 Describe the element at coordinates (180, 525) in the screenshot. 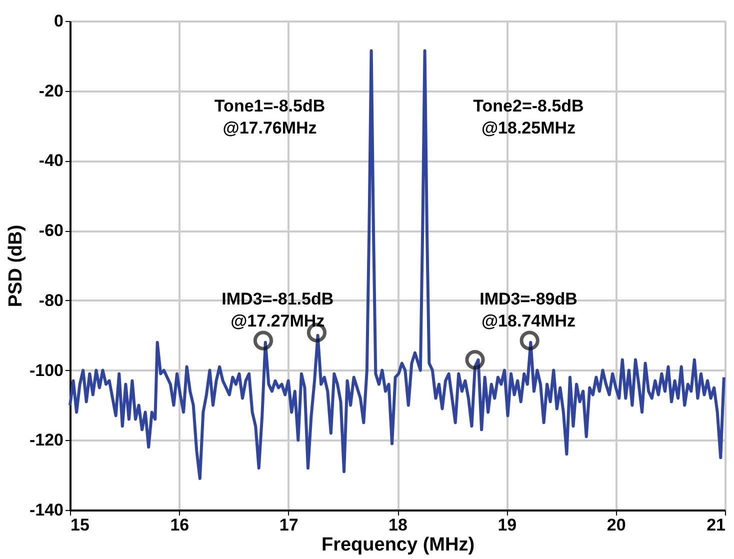

I see `x-tick-label: 16` at that location.